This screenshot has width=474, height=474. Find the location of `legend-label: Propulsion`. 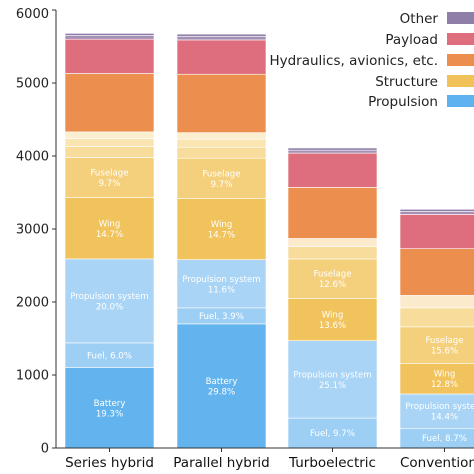

legend-label: Propulsion is located at coordinates (403, 102).